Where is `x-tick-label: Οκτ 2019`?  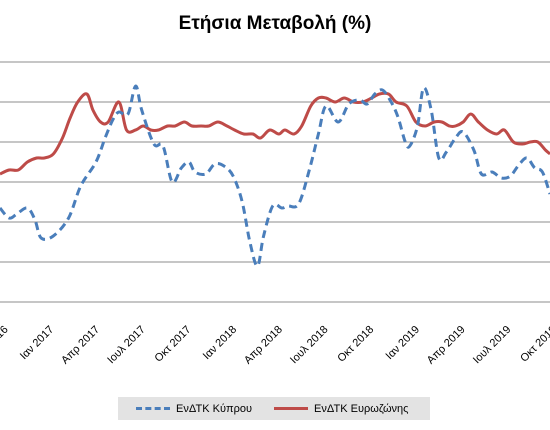
x-tick-label: Οκτ 2019 is located at coordinates (534, 344).